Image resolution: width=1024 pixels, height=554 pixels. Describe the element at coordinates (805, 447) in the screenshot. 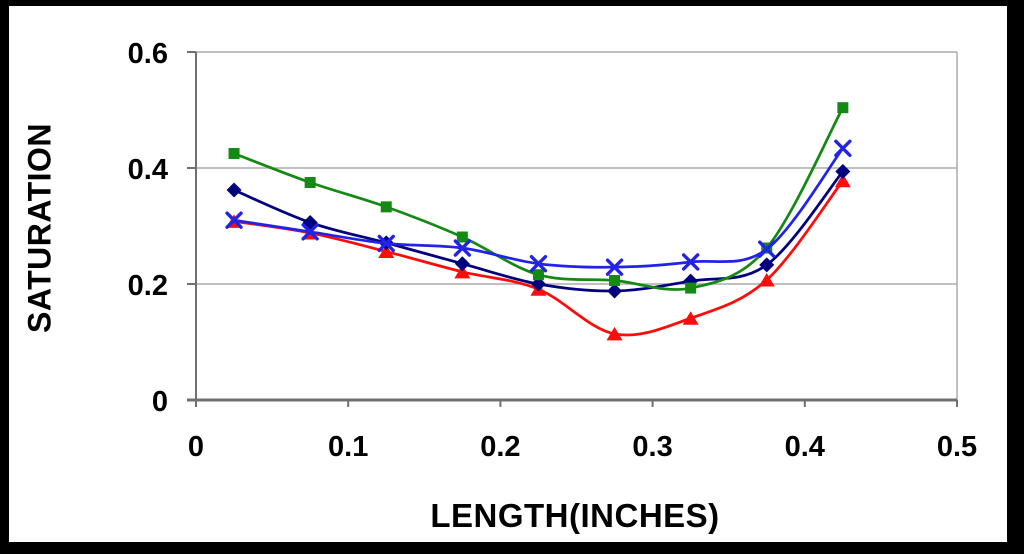

I see `x-tick-label-0.4: 0.4` at that location.